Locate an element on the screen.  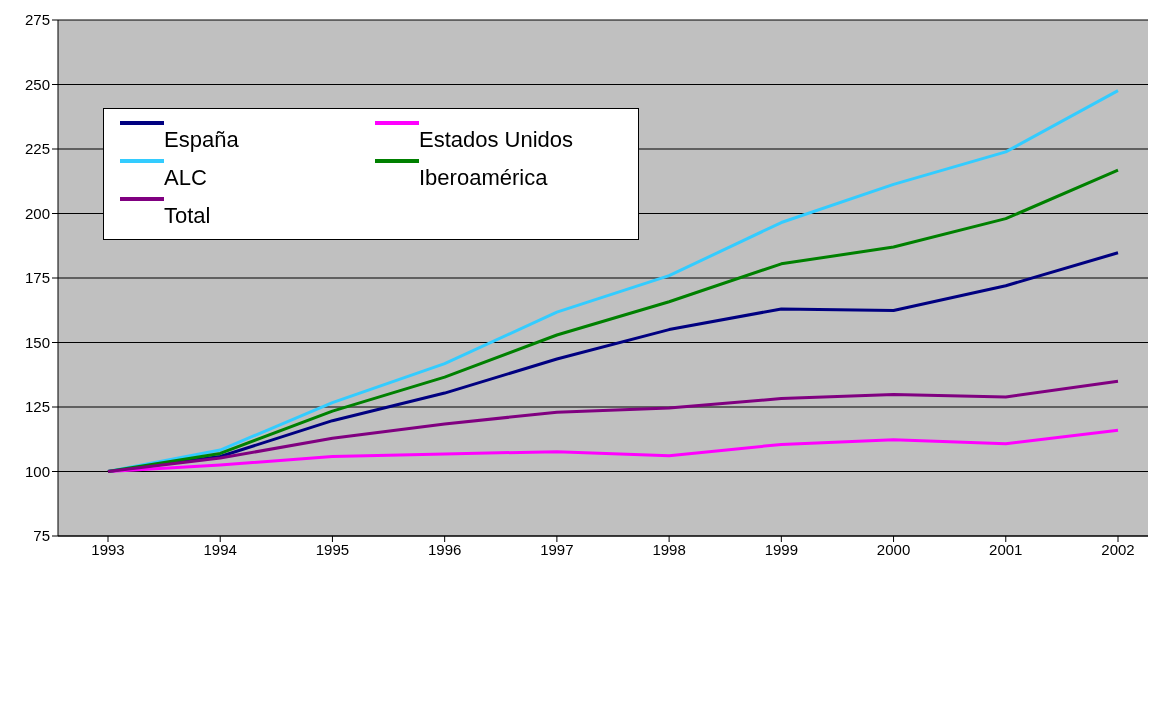
y-tick-label: 250 is located at coordinates (37, 84).